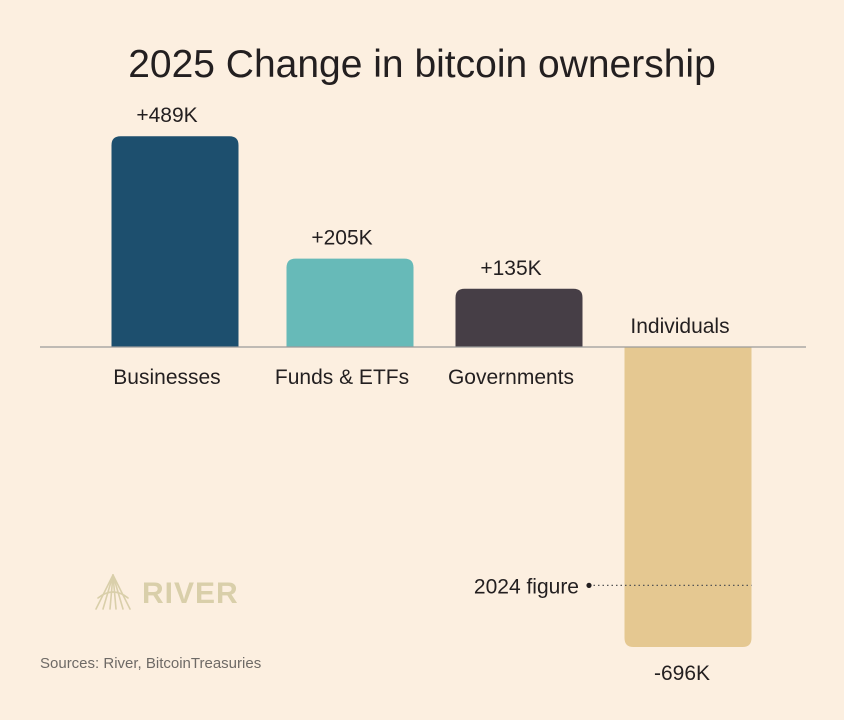 Image resolution: width=844 pixels, height=720 pixels. What do you see at coordinates (166, 115) in the screenshot?
I see `value-label-businesses: +489K` at bounding box center [166, 115].